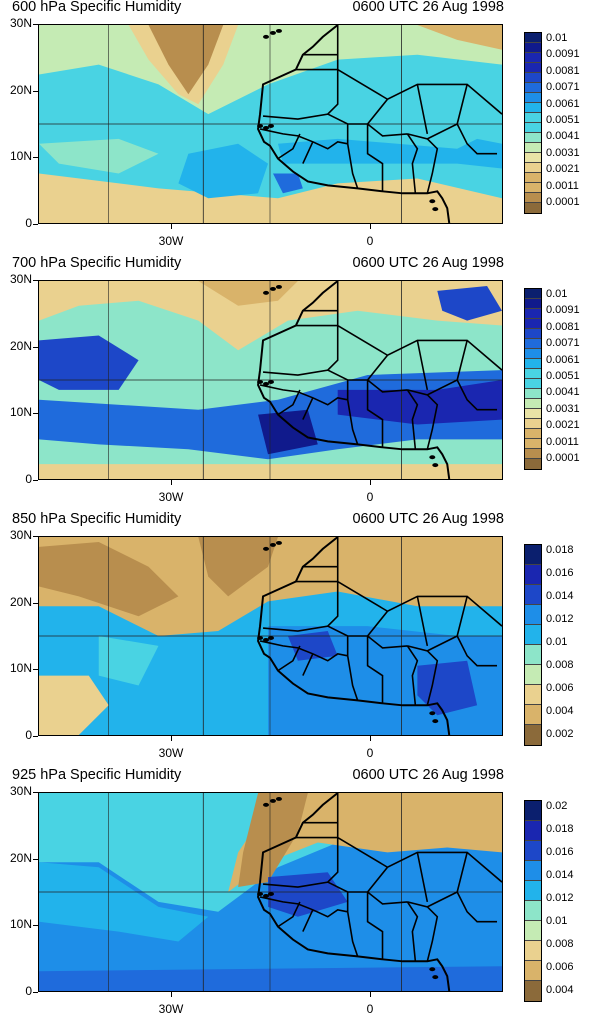 The height and width of the screenshot is (1023, 600). I want to click on color-bar-label: 0.014, so click(560, 596).